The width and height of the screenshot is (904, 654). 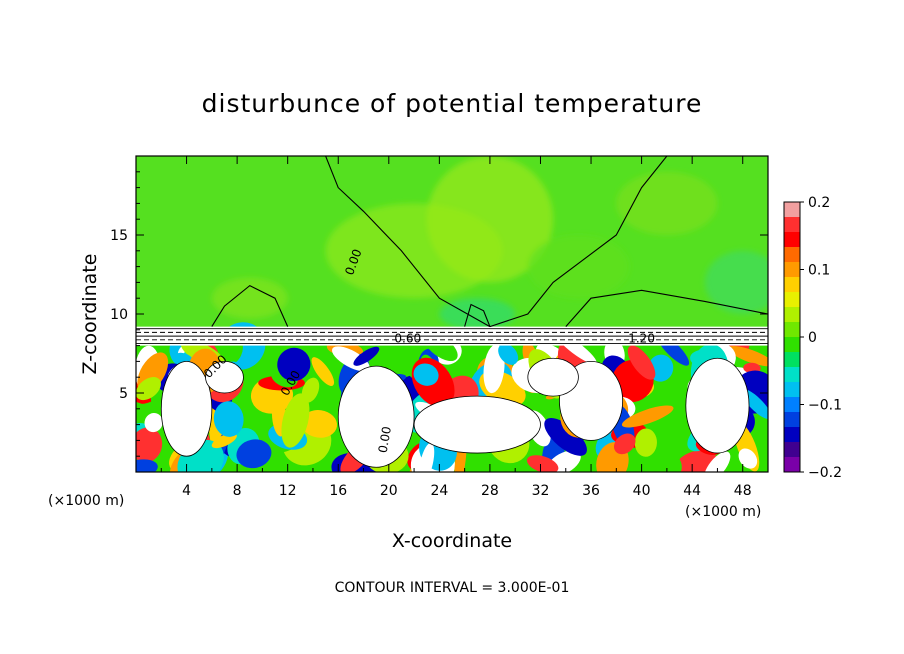 I want to click on x-unit-right: (×1000 m), so click(x=723, y=512).